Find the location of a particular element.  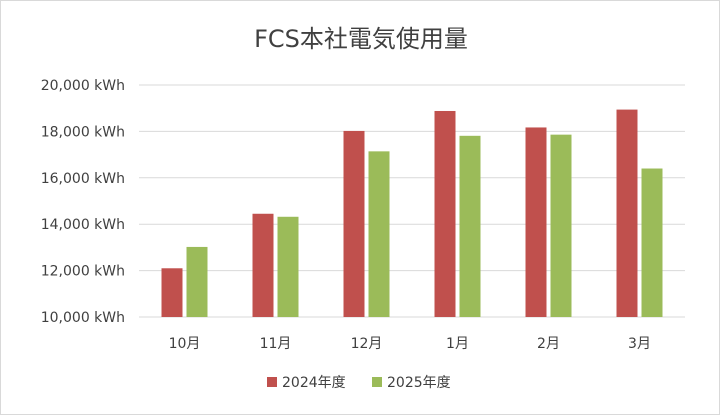

chart-title: FCS本社電気使用量 is located at coordinates (361, 39).